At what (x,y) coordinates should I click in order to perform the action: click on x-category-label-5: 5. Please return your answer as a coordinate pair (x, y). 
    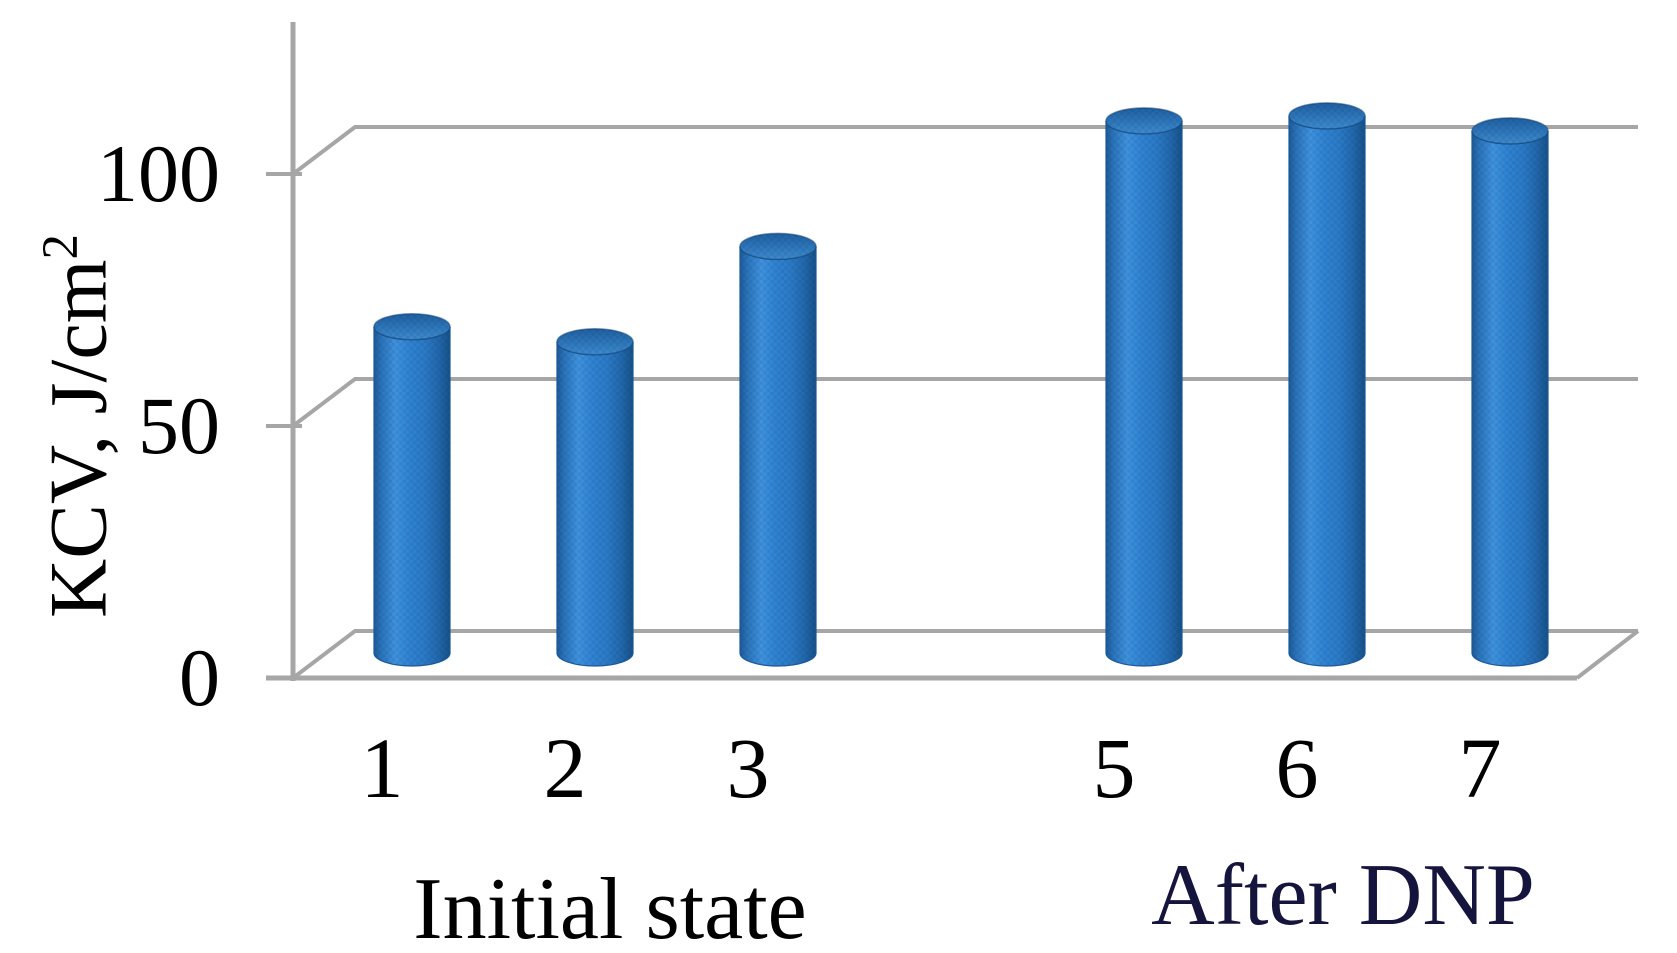
    Looking at the image, I should click on (1114, 768).